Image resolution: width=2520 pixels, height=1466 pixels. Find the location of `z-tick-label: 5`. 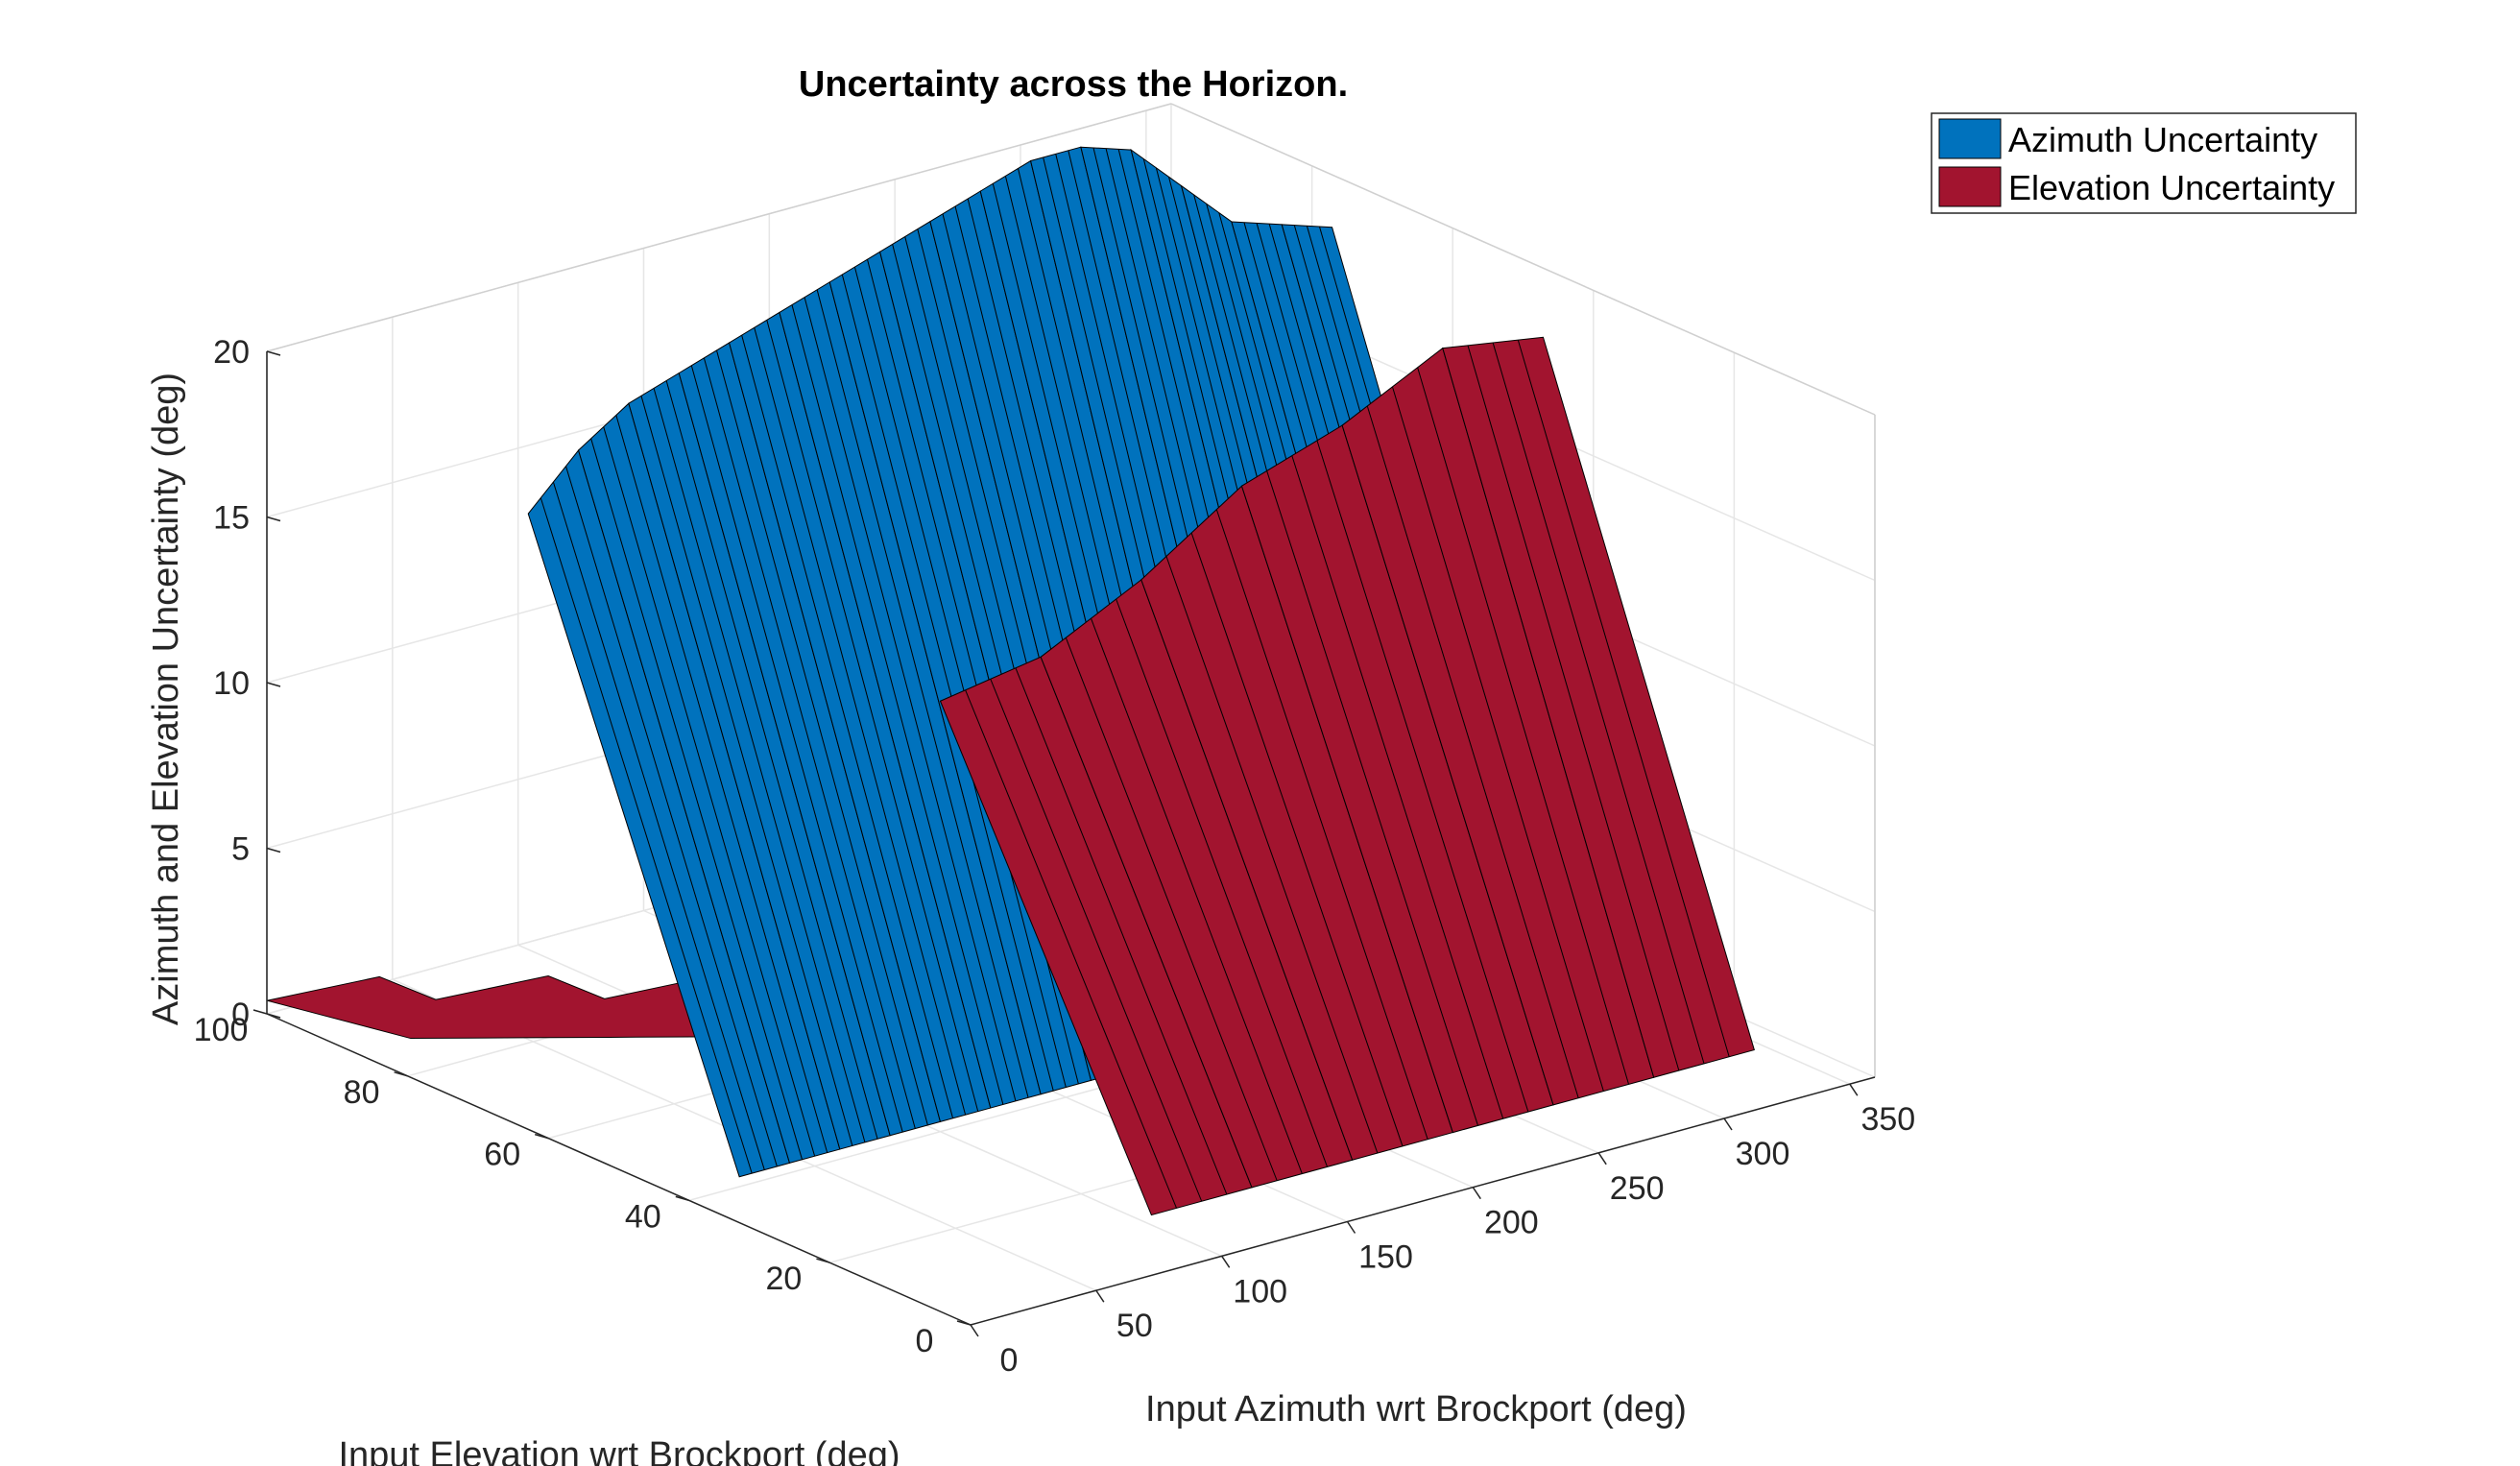

z-tick-label: 5 is located at coordinates (240, 849).